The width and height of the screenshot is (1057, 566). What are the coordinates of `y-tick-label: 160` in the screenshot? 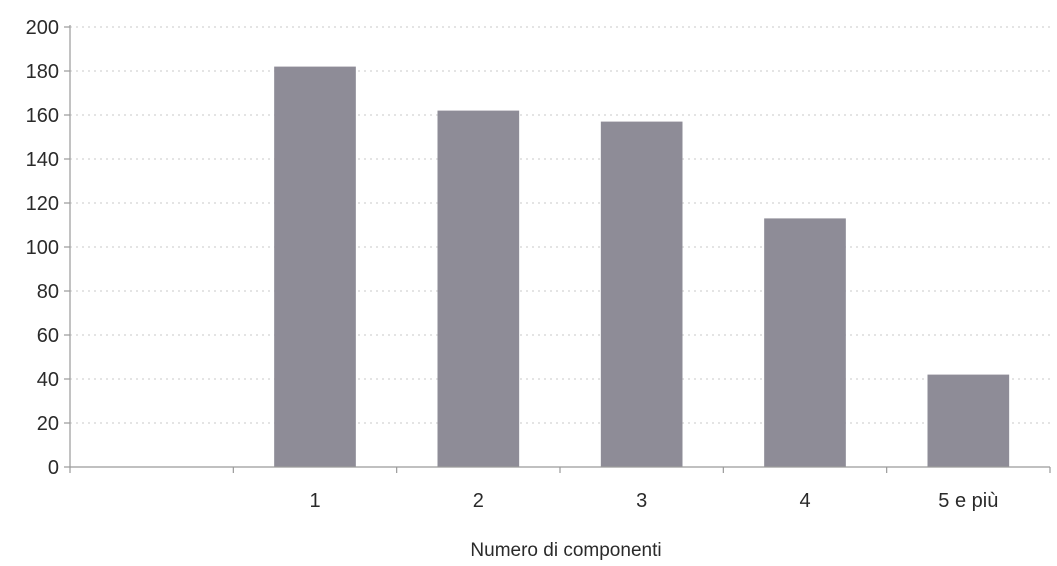 It's located at (42, 116).